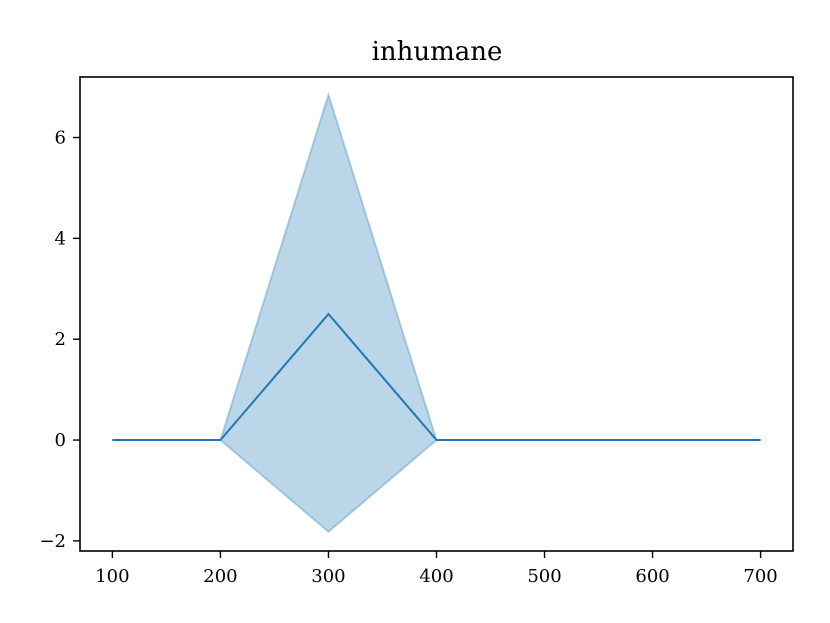 This screenshot has width=830, height=623. I want to click on x-tick-label: 300, so click(328, 576).